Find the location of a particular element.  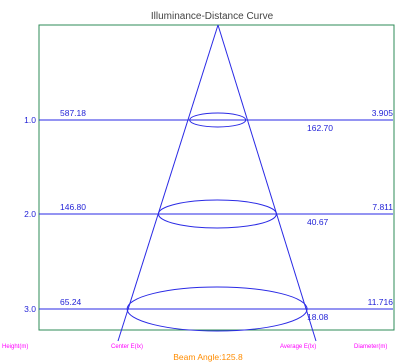

diameter-value: 3.905 is located at coordinates (383, 113).